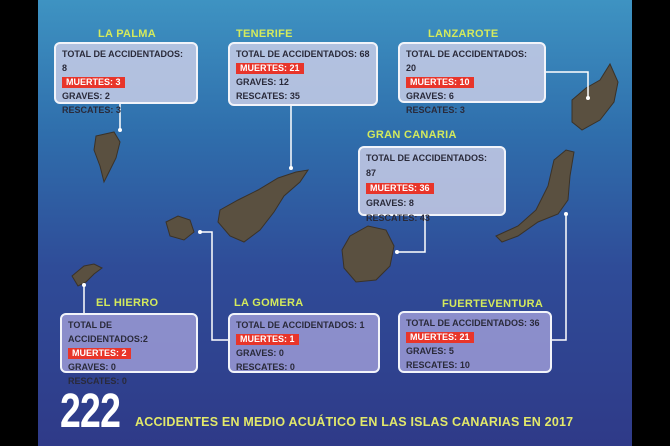 The height and width of the screenshot is (446, 670). I want to click on total-accidentados: TOTAL DE ACCIDENTADOS: 87, so click(426, 165).